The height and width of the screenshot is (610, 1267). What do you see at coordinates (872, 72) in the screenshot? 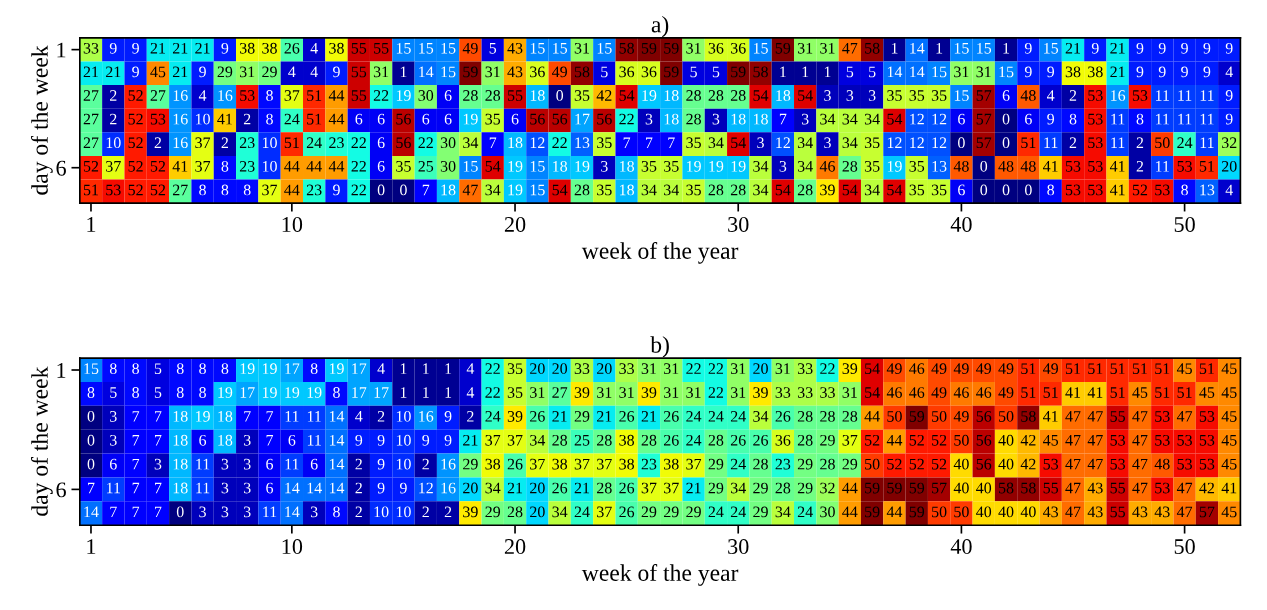
I see `data-label: 5` at bounding box center [872, 72].